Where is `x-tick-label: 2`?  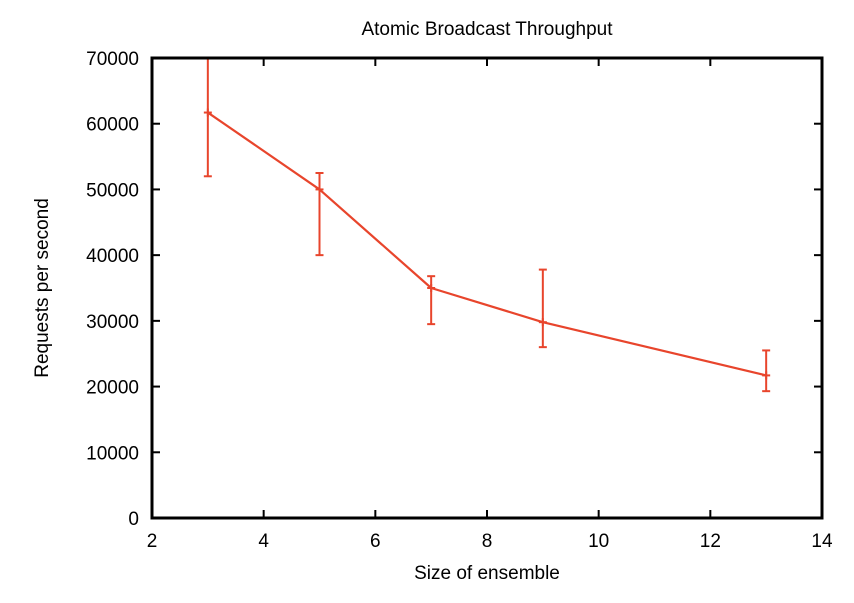
x-tick-label: 2 is located at coordinates (152, 541).